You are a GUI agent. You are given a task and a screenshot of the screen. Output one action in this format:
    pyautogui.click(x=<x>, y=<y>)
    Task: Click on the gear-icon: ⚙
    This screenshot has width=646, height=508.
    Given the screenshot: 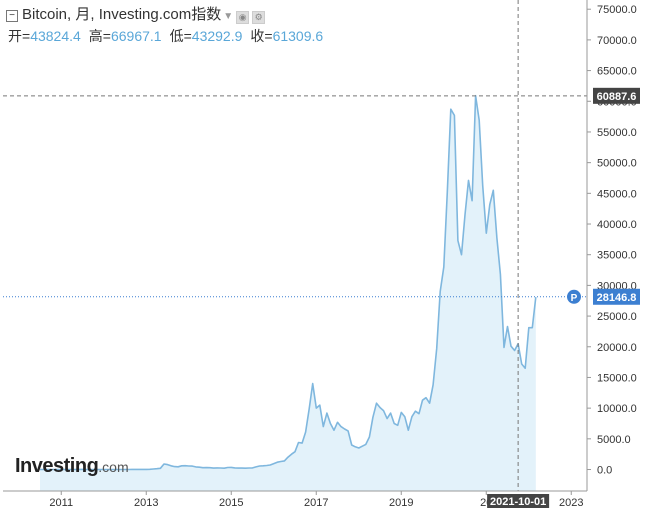 What is the action you would take?
    pyautogui.click(x=259, y=17)
    